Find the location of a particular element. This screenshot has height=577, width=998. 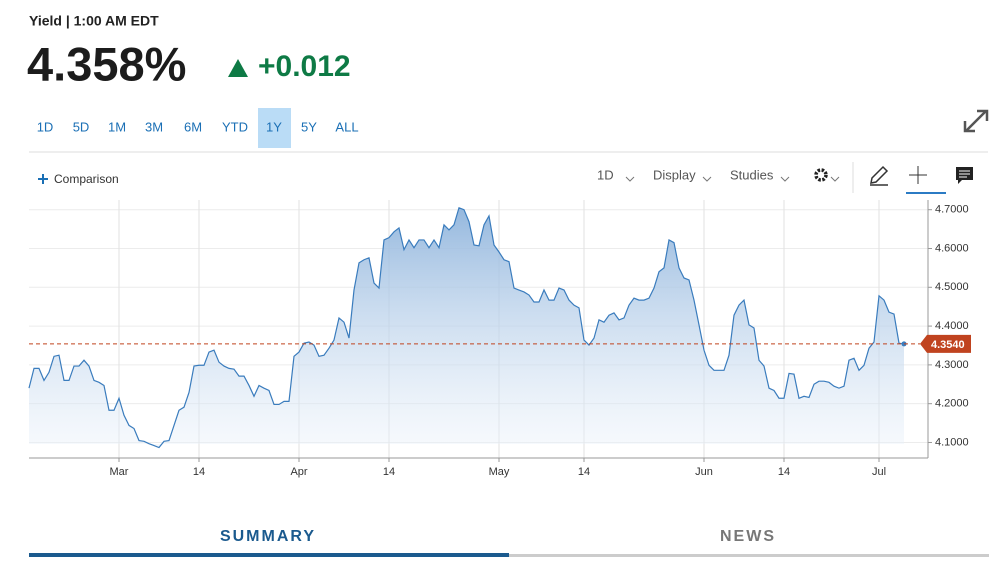

crosshair-button is located at coordinates (918, 175).